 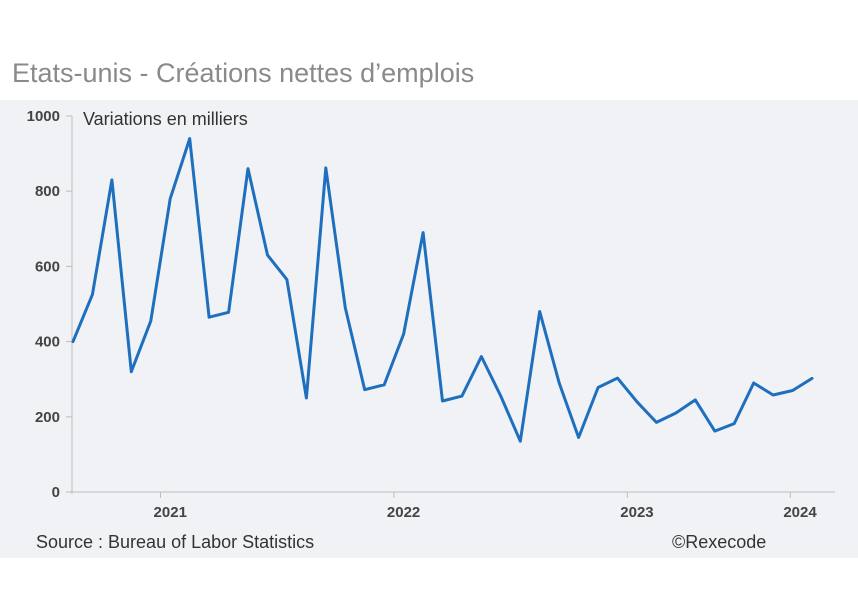 What do you see at coordinates (47, 417) in the screenshot?
I see `y-tick-label: 200` at bounding box center [47, 417].